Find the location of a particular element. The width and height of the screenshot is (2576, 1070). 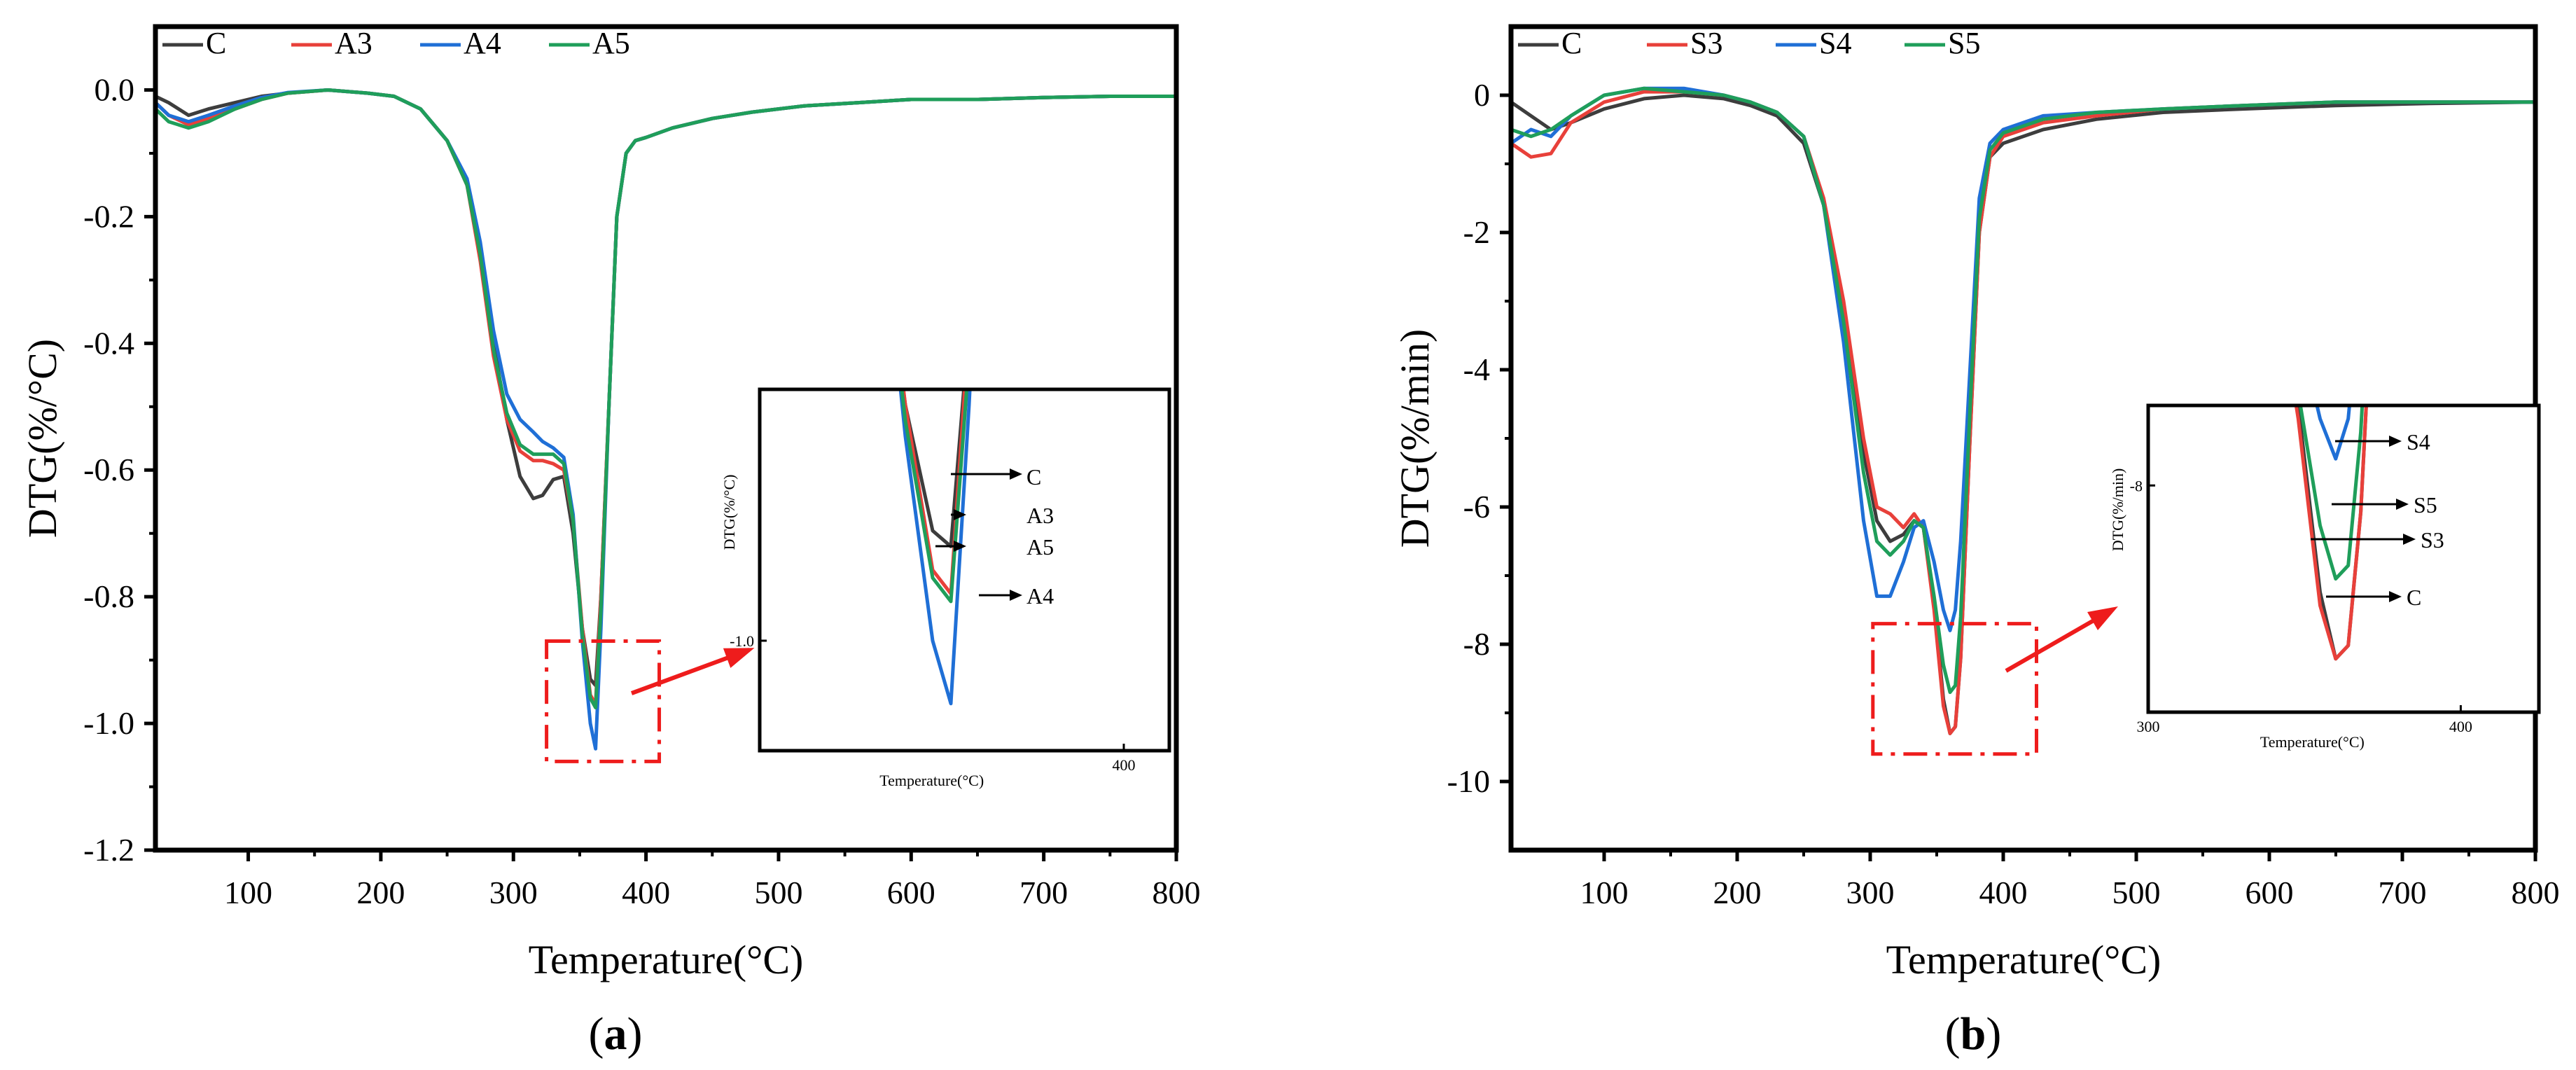

panel-b-y-axis-label: DTG(%/min) is located at coordinates (1414, 439).